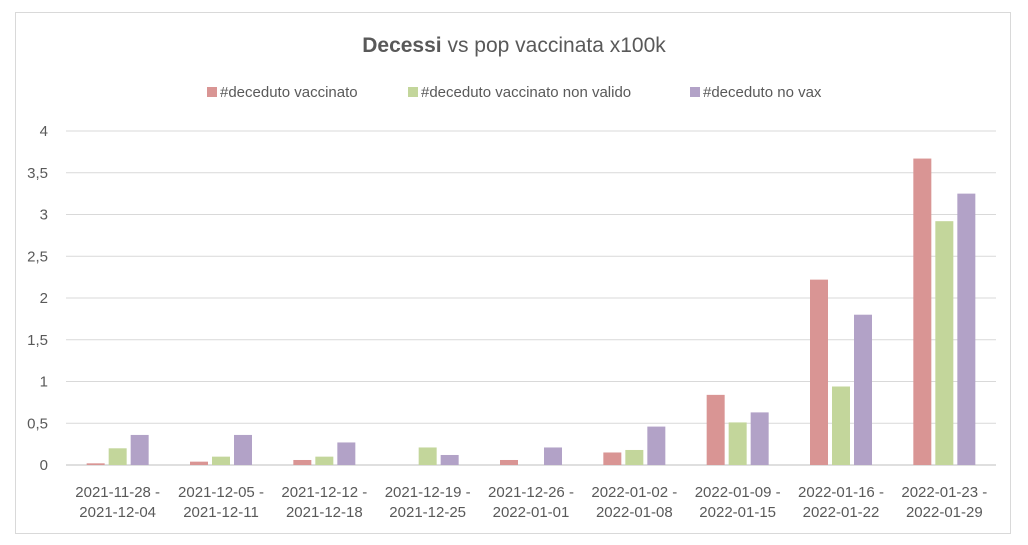  What do you see at coordinates (117, 512) in the screenshot?
I see `x-tick-label: 2021-12-04` at bounding box center [117, 512].